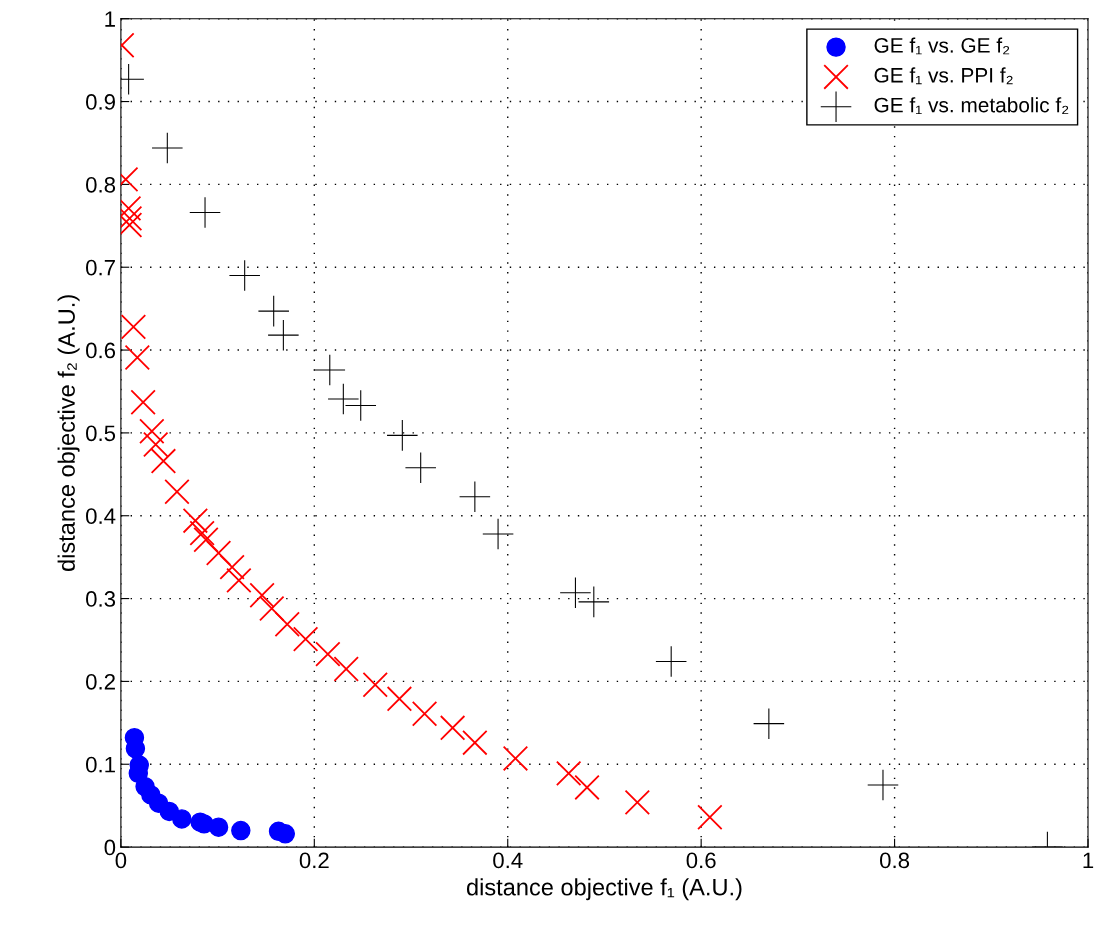  I want to click on x-tick-label: 0.8, so click(895, 860).